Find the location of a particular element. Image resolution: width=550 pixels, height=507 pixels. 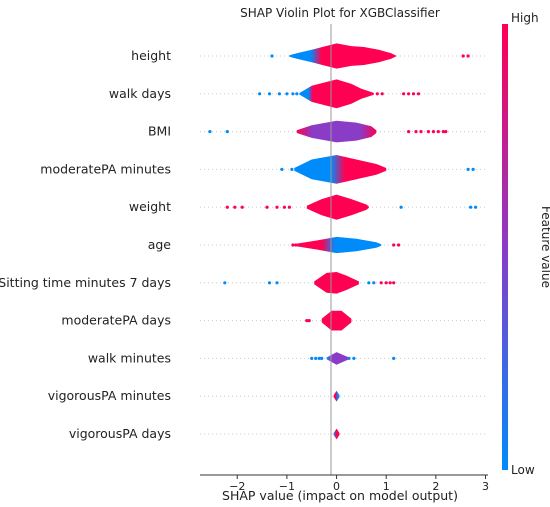

x-tick-label: −1 is located at coordinates (287, 486).